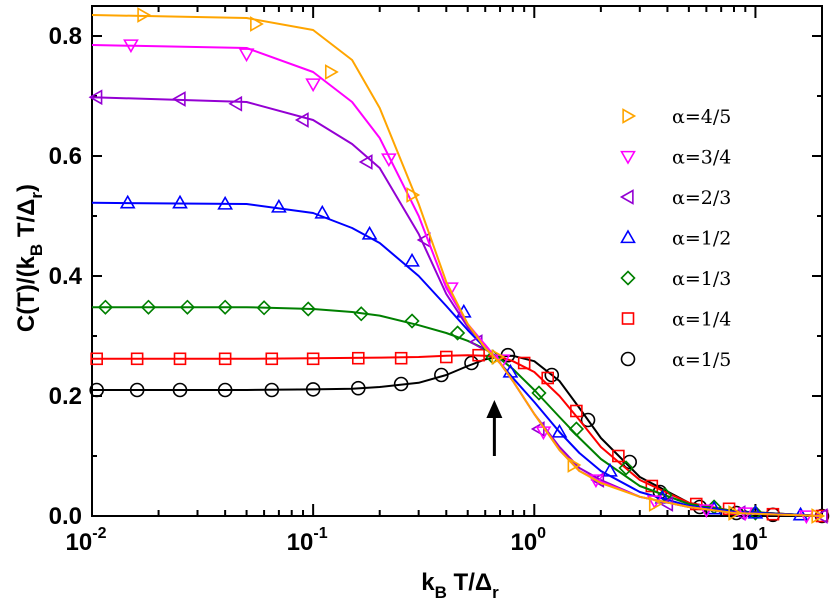 This screenshot has width=830, height=601. Describe the element at coordinates (701, 360) in the screenshot. I see `legend-label: α=1/5` at that location.